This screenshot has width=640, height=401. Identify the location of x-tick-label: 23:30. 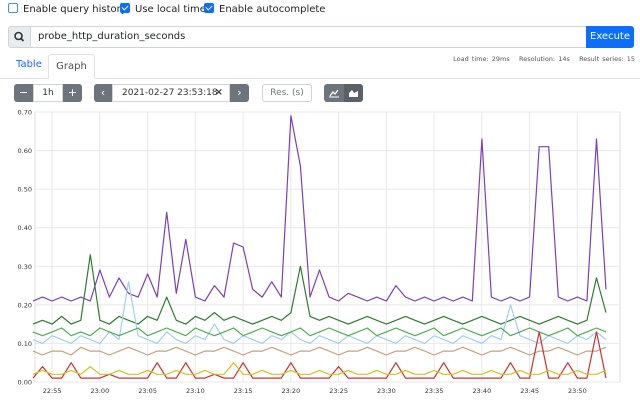
(386, 391).